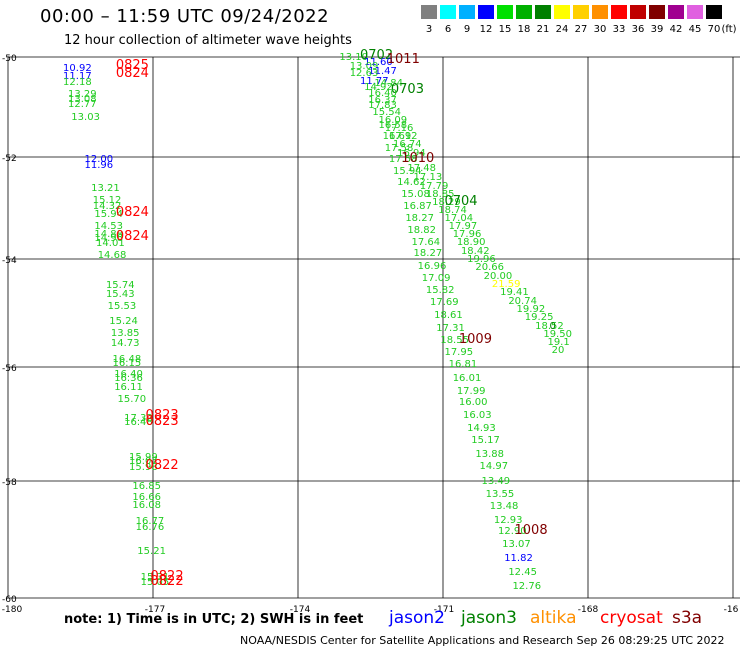 The image size is (740, 650). What do you see at coordinates (393, 125) in the screenshot?
I see `wave-height-label: 16.58` at bounding box center [393, 125].